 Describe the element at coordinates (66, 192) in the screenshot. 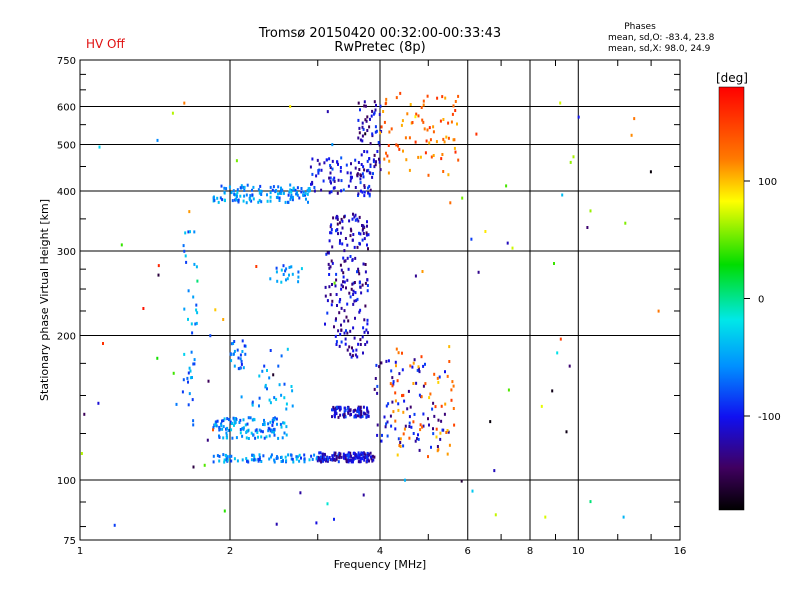

I see `y-tick-label-4: 400` at that location.